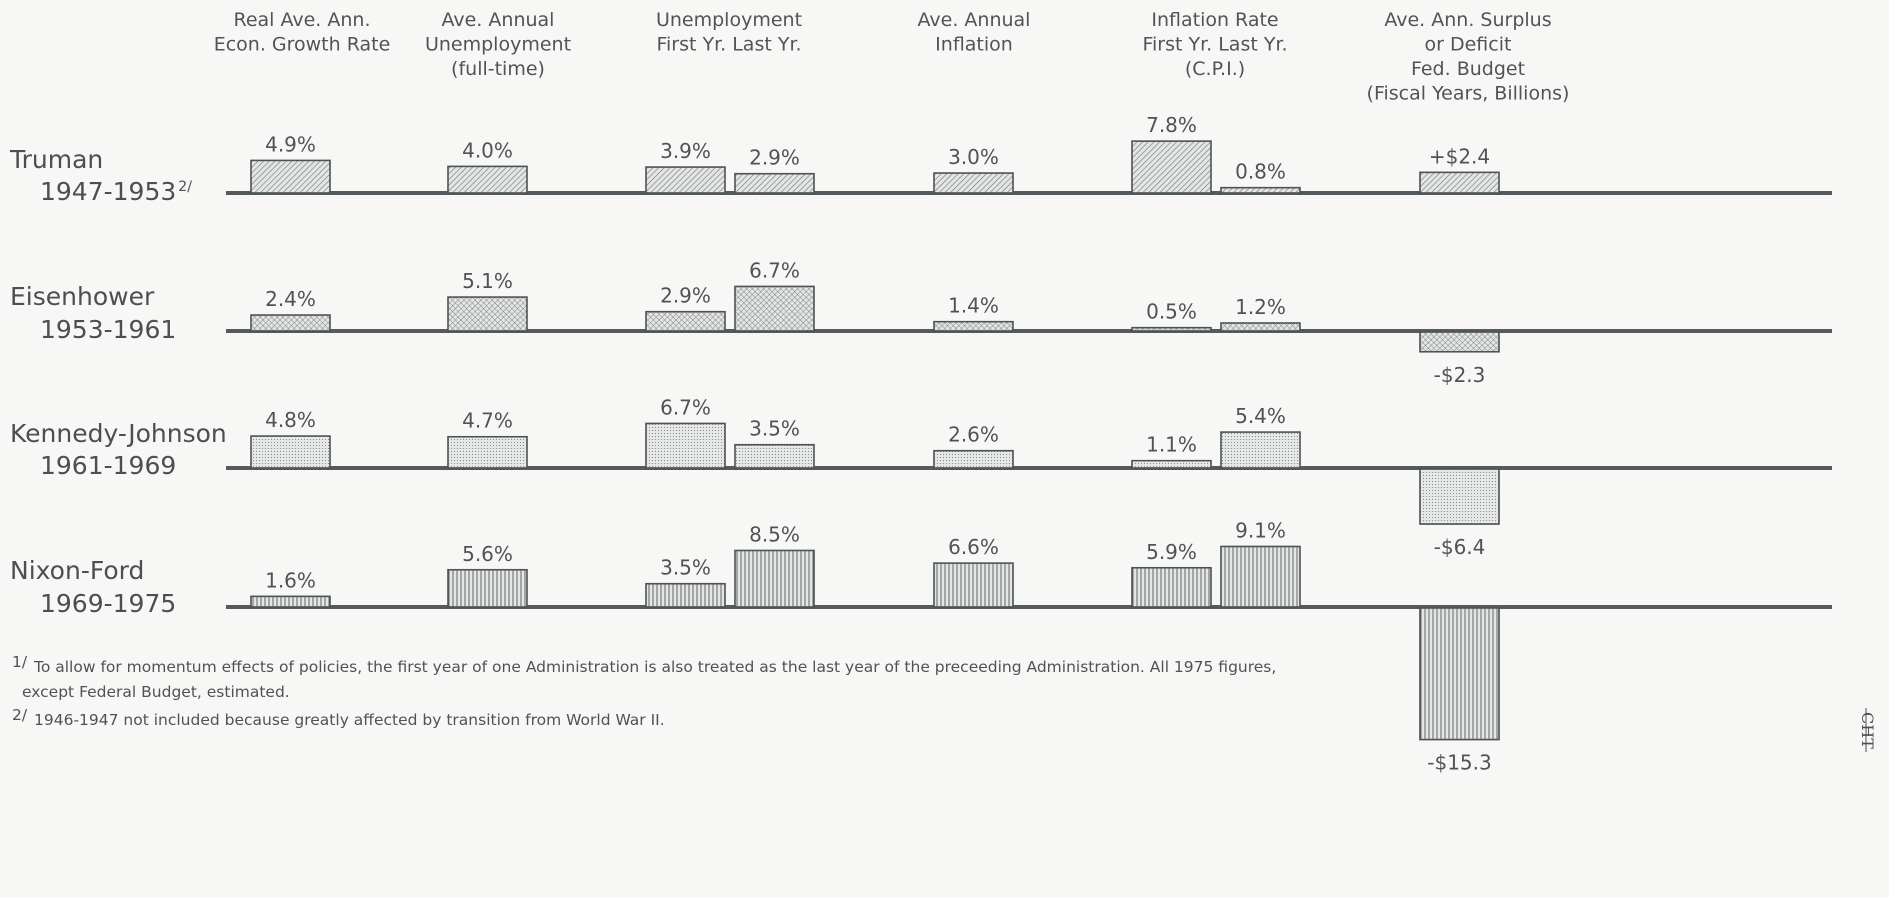 The image size is (1889, 898). I want to click on value-label-r3-c3: 6.7%, so click(685, 407).